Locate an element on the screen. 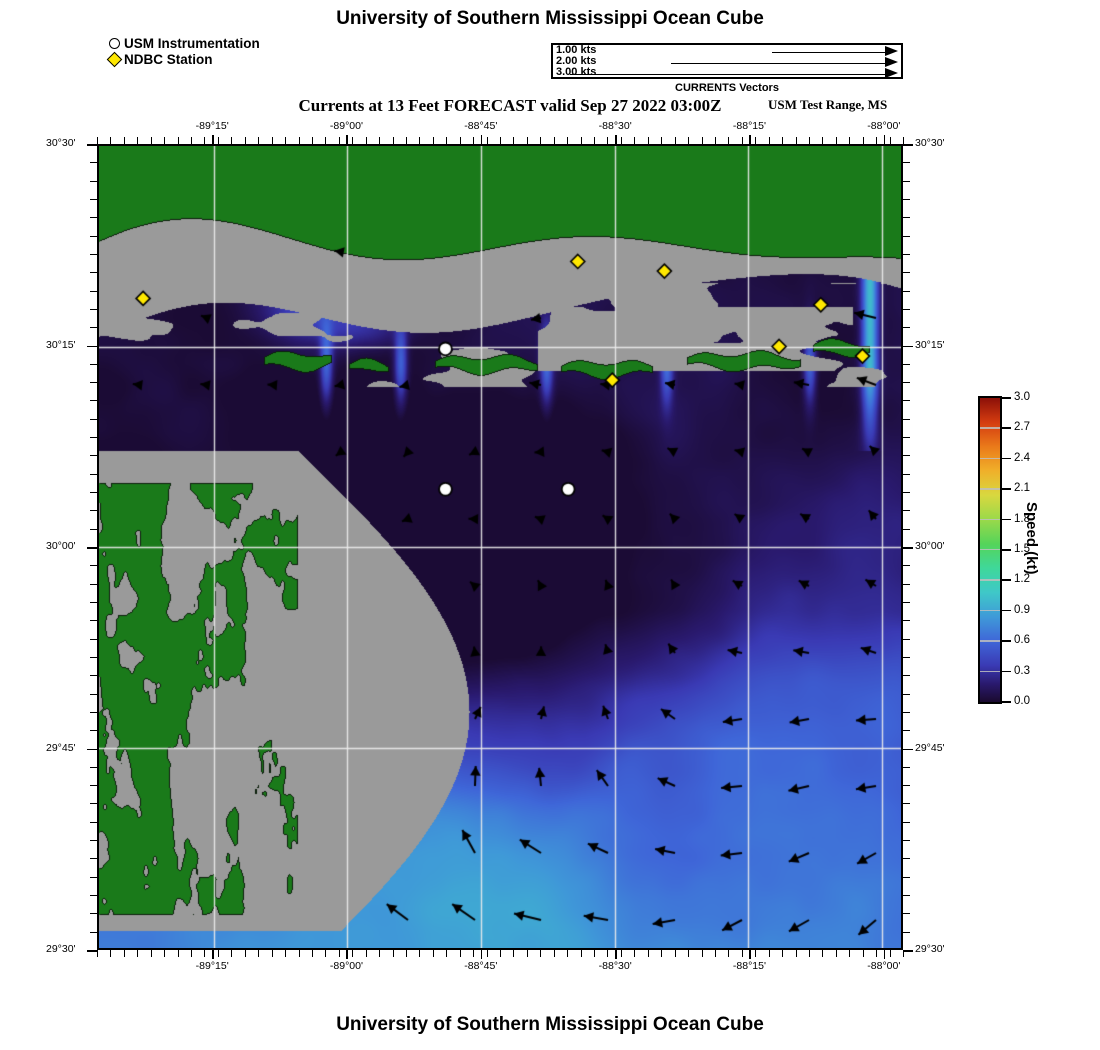 This screenshot has width=1100, height=1050. axis-label-latitude: 30°15' is located at coordinates (61, 344).